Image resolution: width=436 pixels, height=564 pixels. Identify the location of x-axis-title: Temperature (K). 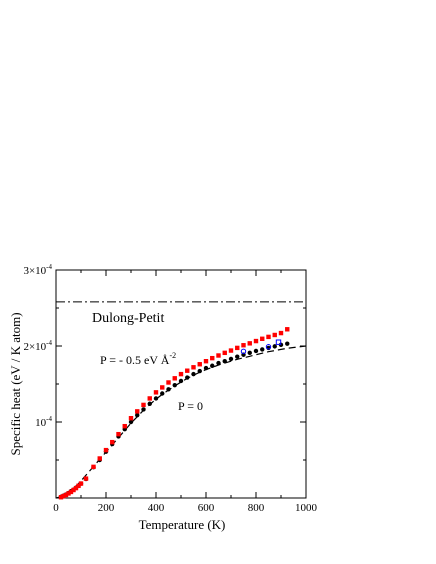
(182, 524).